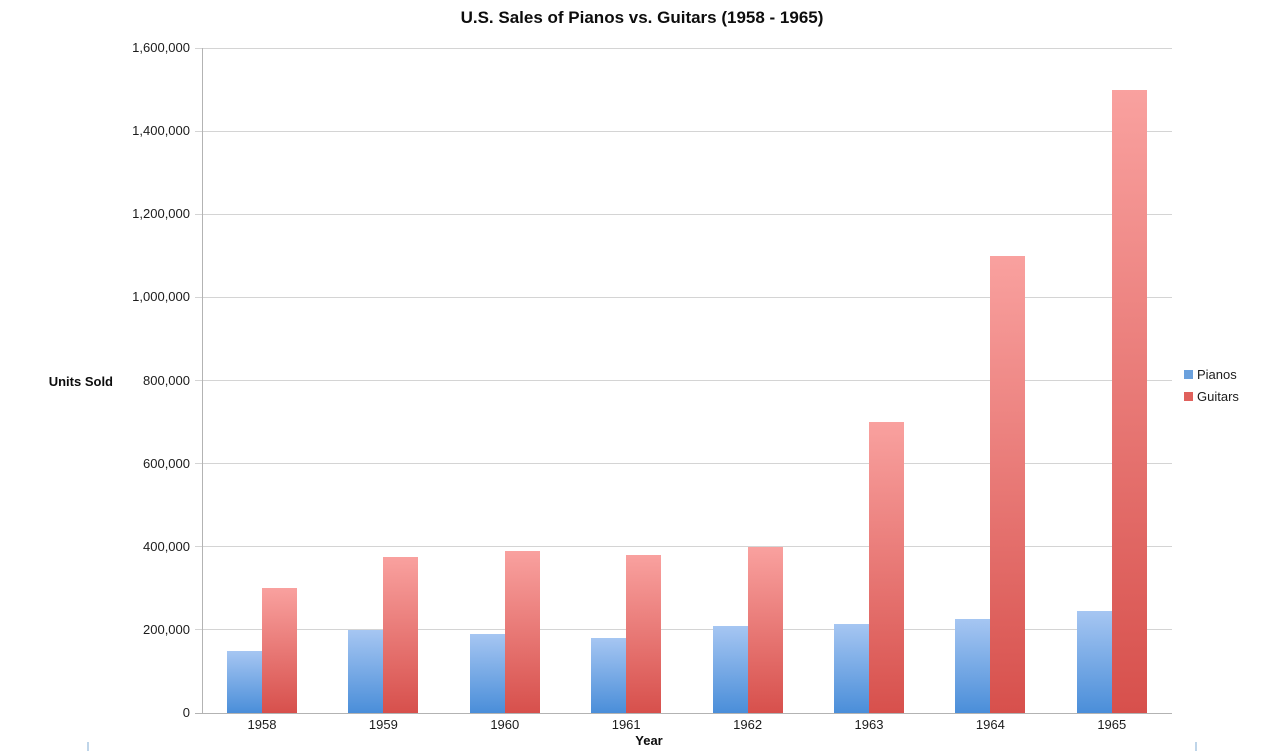 The image size is (1280, 754). Describe the element at coordinates (609, 675) in the screenshot. I see `bar-pianos-1961` at that location.